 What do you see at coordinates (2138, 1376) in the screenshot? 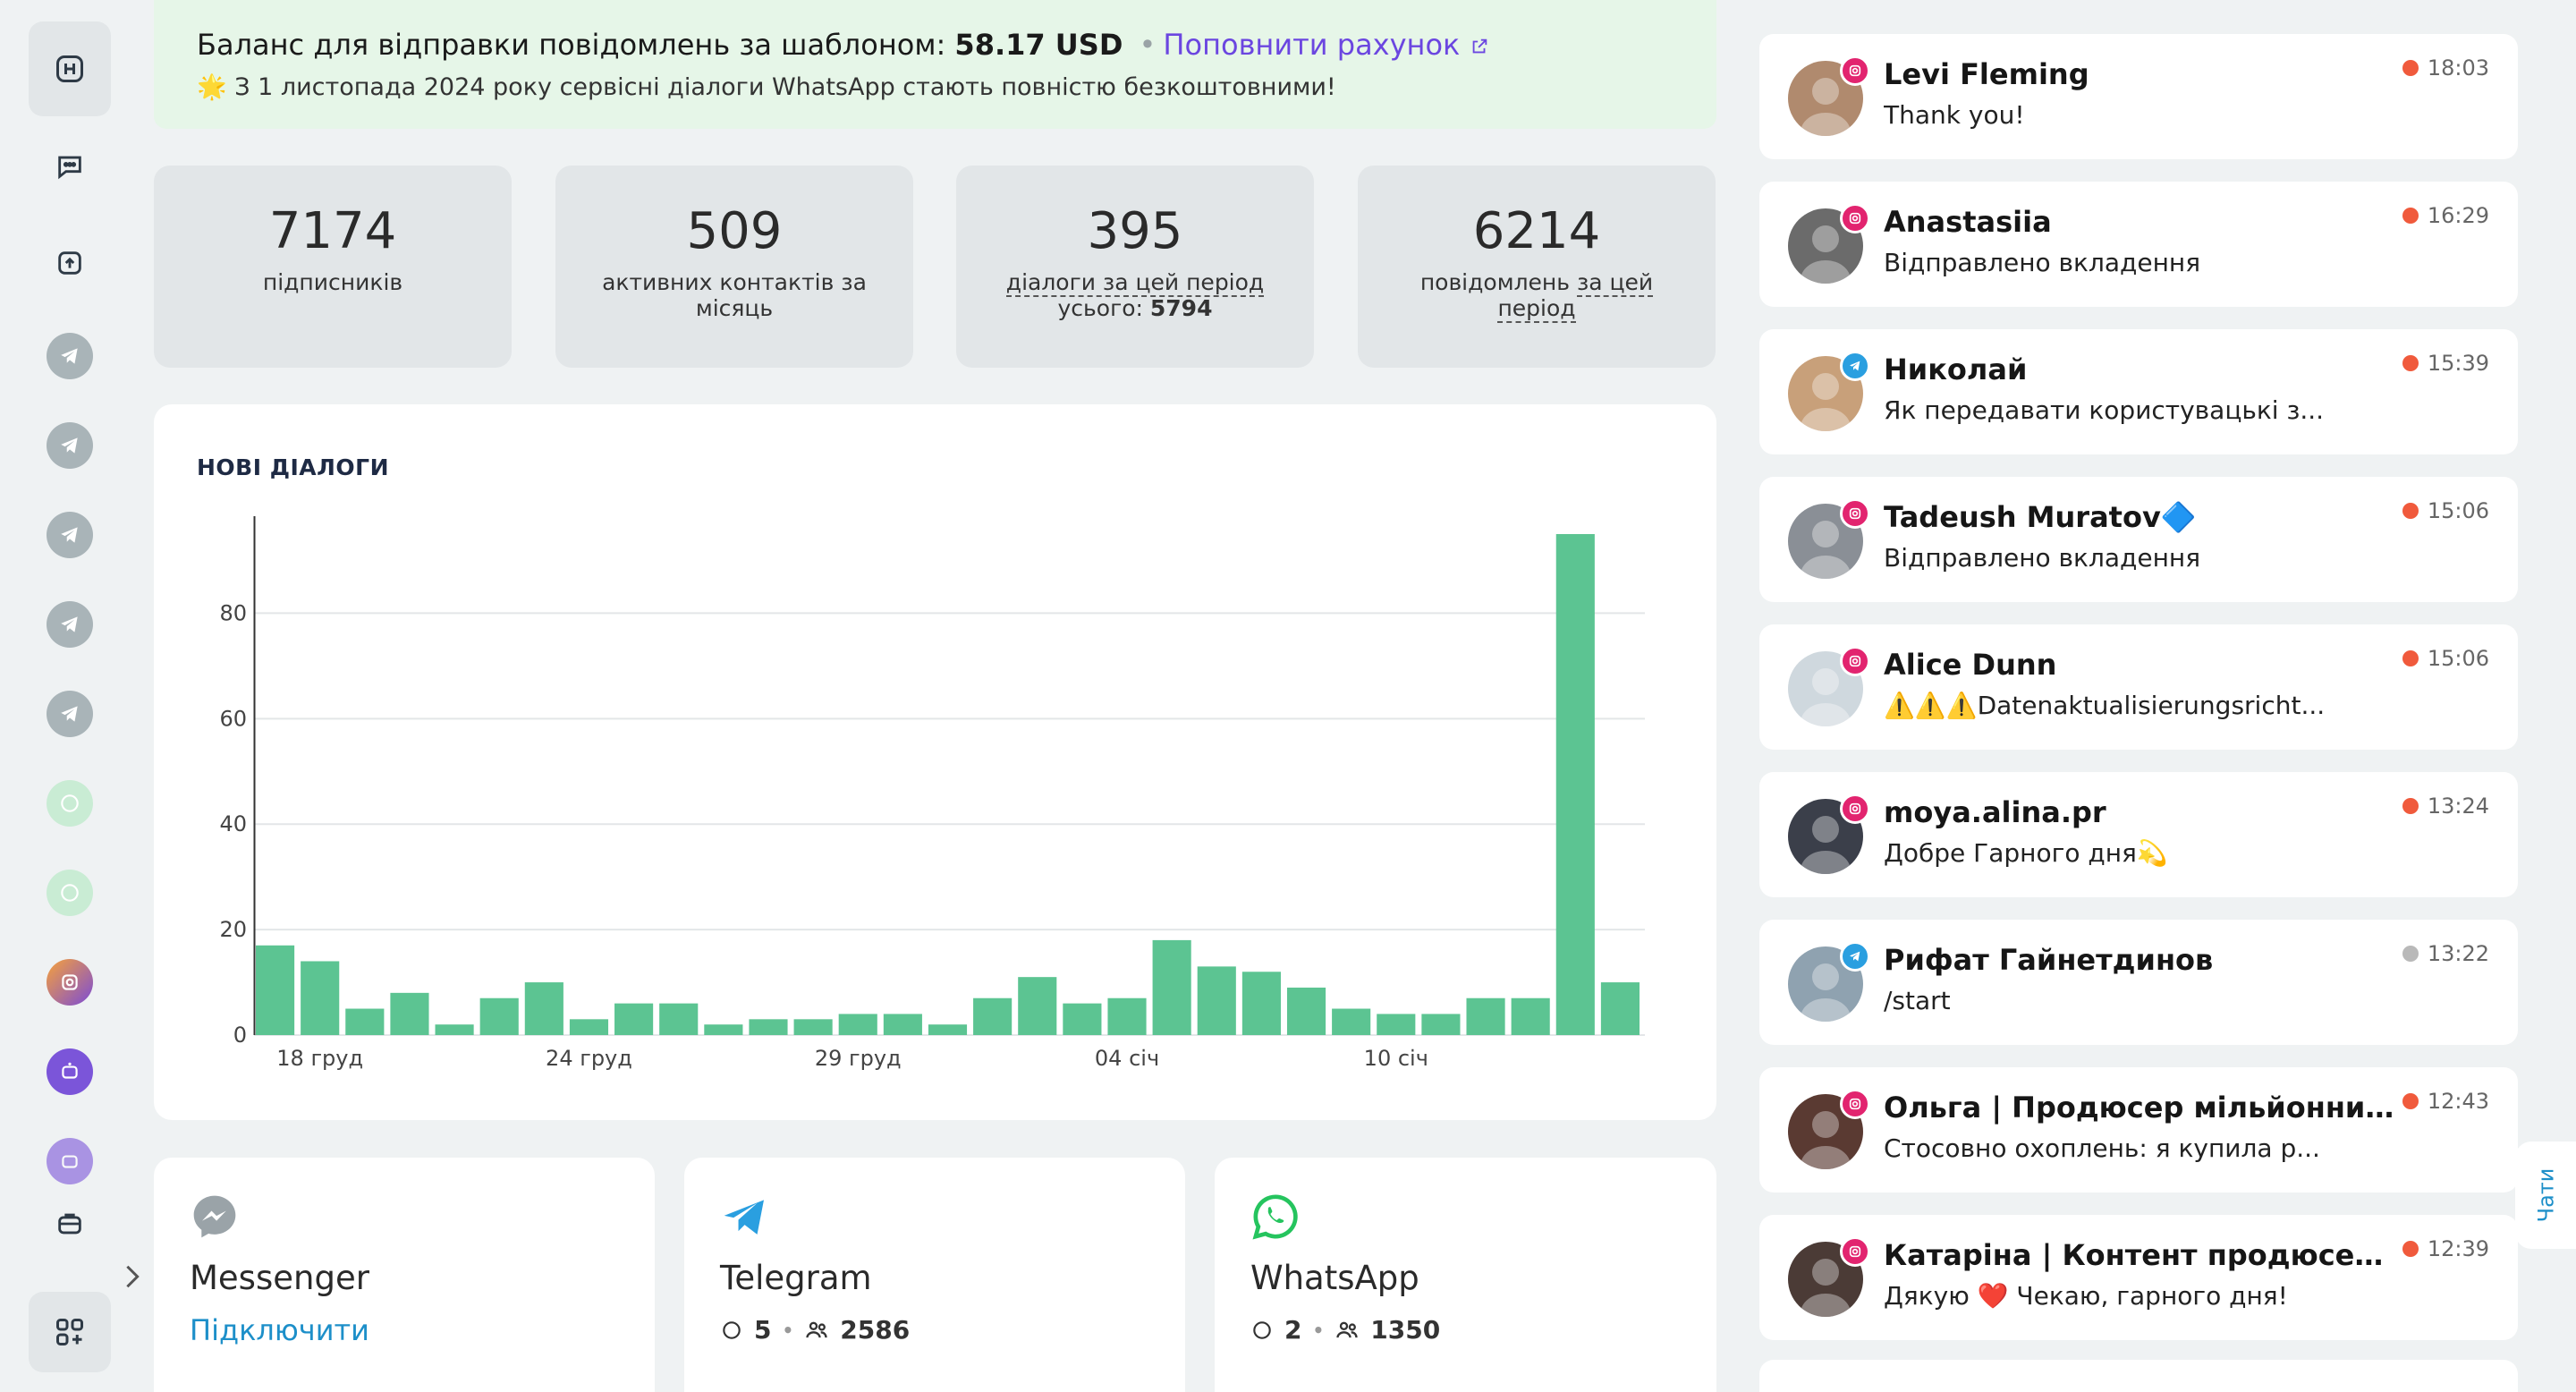
I see `dialog-item-partial` at bounding box center [2138, 1376].